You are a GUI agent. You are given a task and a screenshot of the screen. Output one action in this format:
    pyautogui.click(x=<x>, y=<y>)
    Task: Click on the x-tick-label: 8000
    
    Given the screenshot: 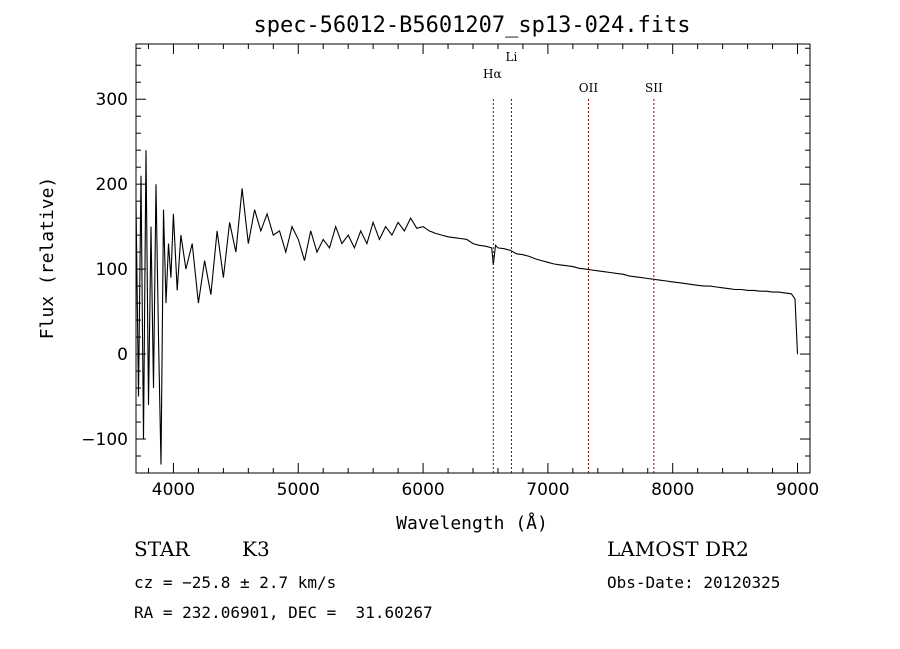 What is the action you would take?
    pyautogui.click(x=672, y=490)
    